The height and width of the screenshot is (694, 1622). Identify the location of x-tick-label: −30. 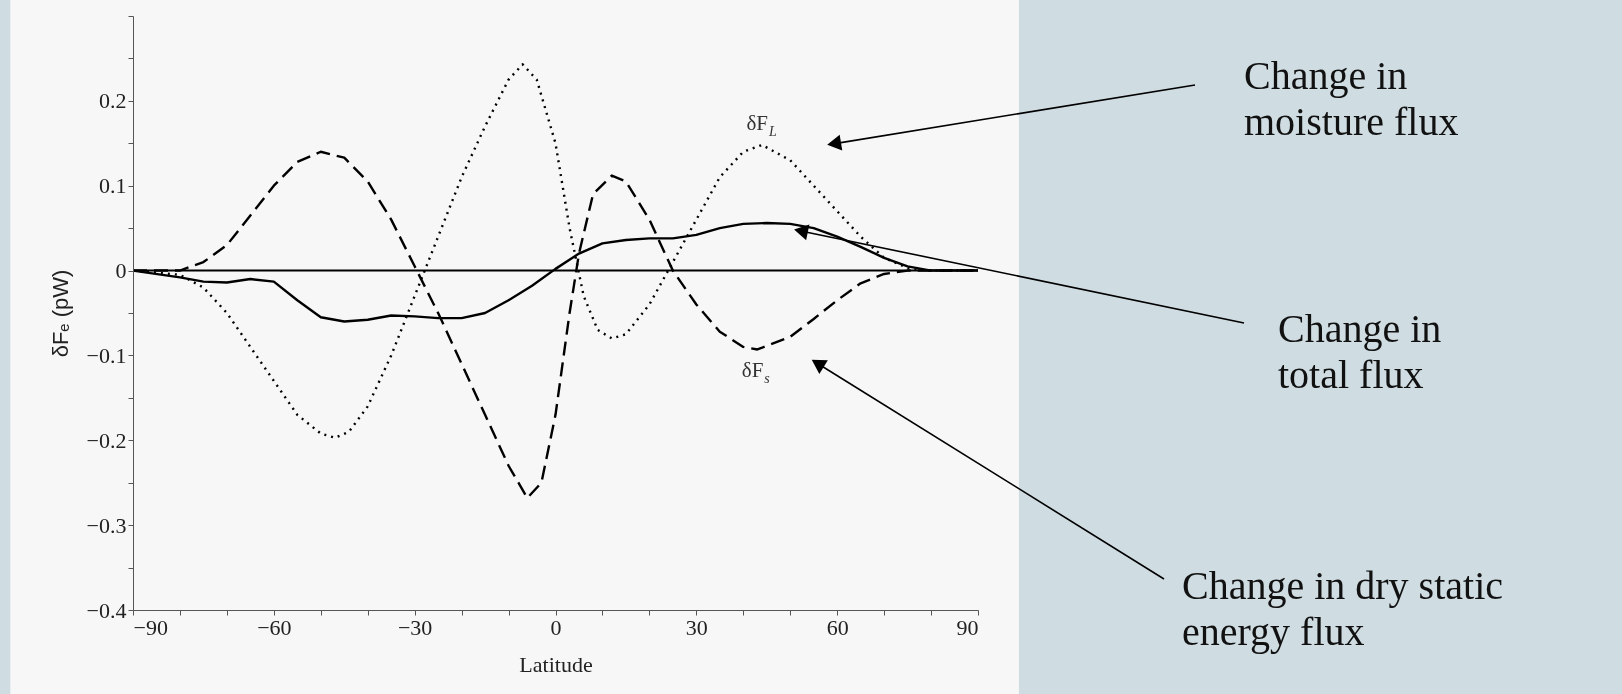
(415, 627).